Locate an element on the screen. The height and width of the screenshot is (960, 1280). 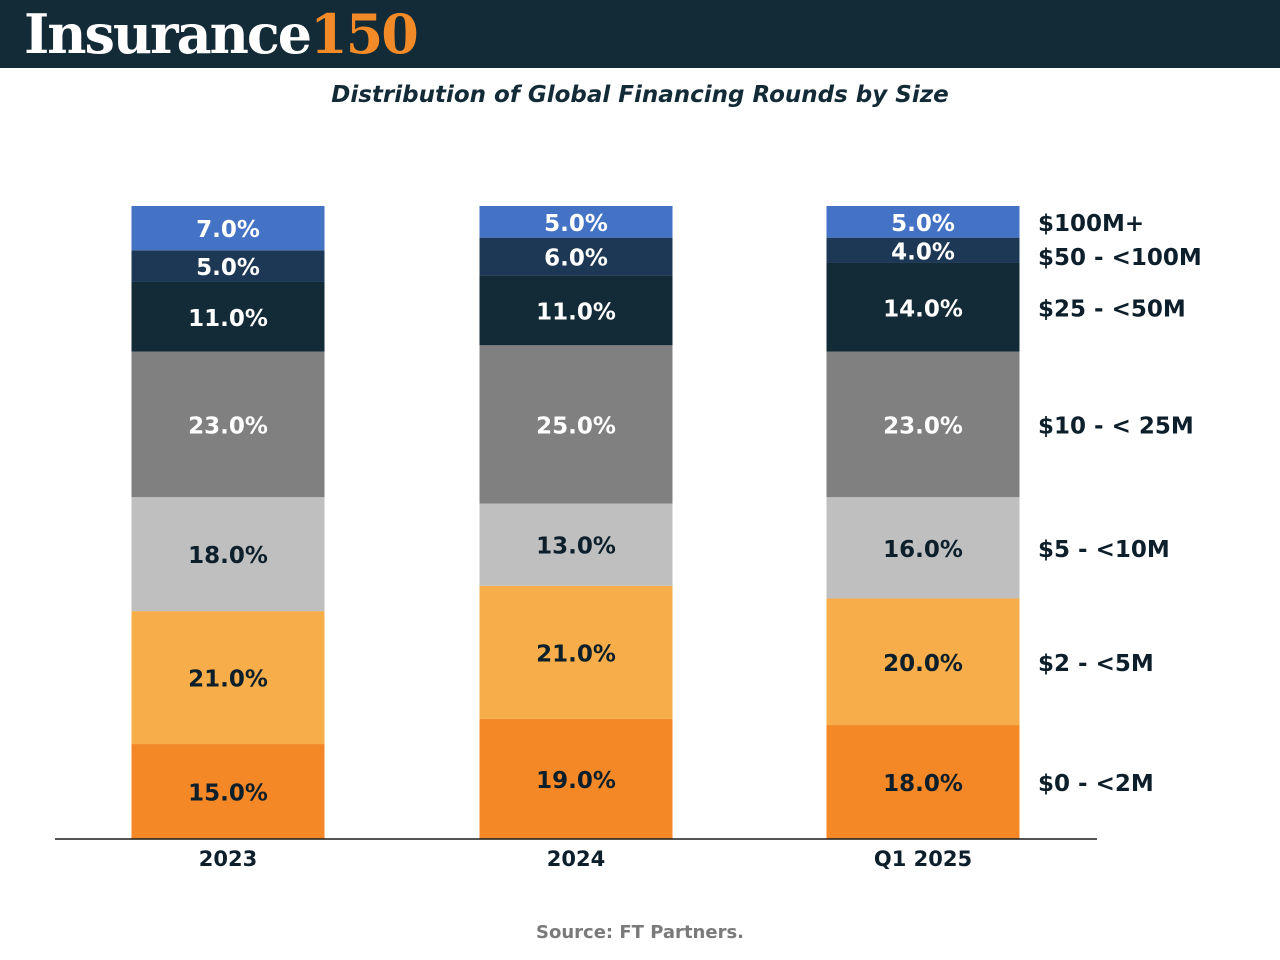
data-label: 15.0% is located at coordinates (228, 794).